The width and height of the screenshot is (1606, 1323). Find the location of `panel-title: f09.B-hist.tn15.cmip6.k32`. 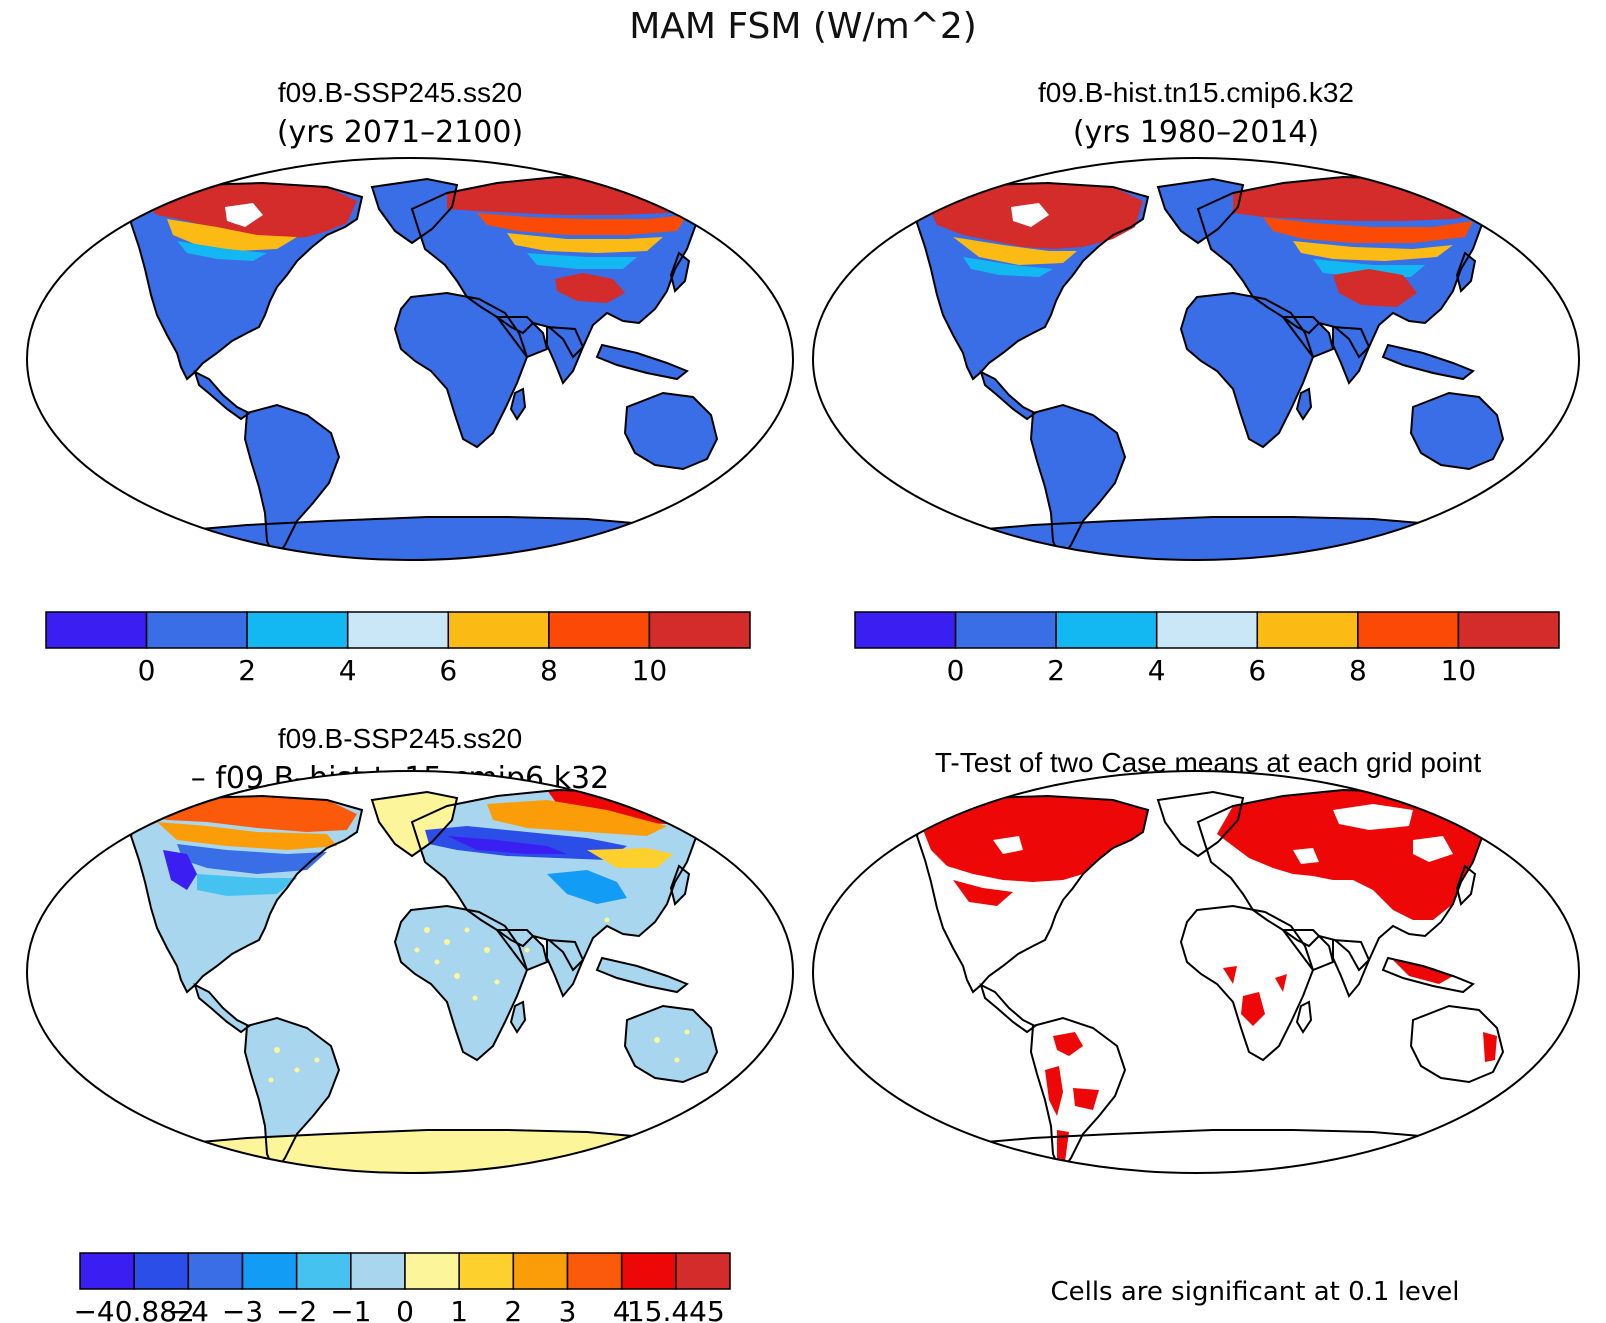

panel-title: f09.B-hist.tn15.cmip6.k32 is located at coordinates (1196, 92).